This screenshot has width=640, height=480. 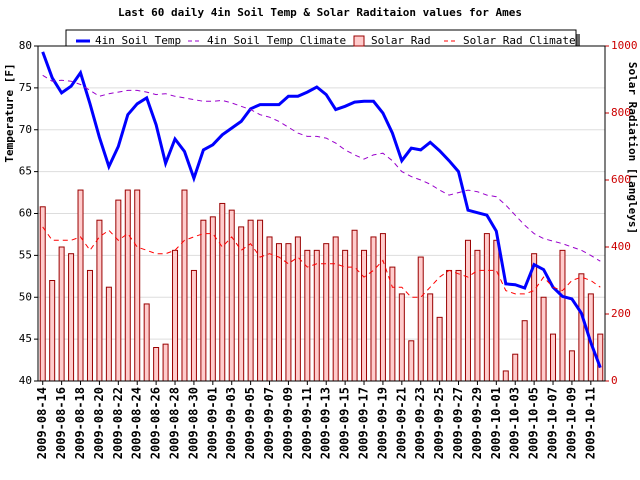 What do you see at coordinates (25, 296) in the screenshot?
I see `y-tick-label: 50` at bounding box center [25, 296].